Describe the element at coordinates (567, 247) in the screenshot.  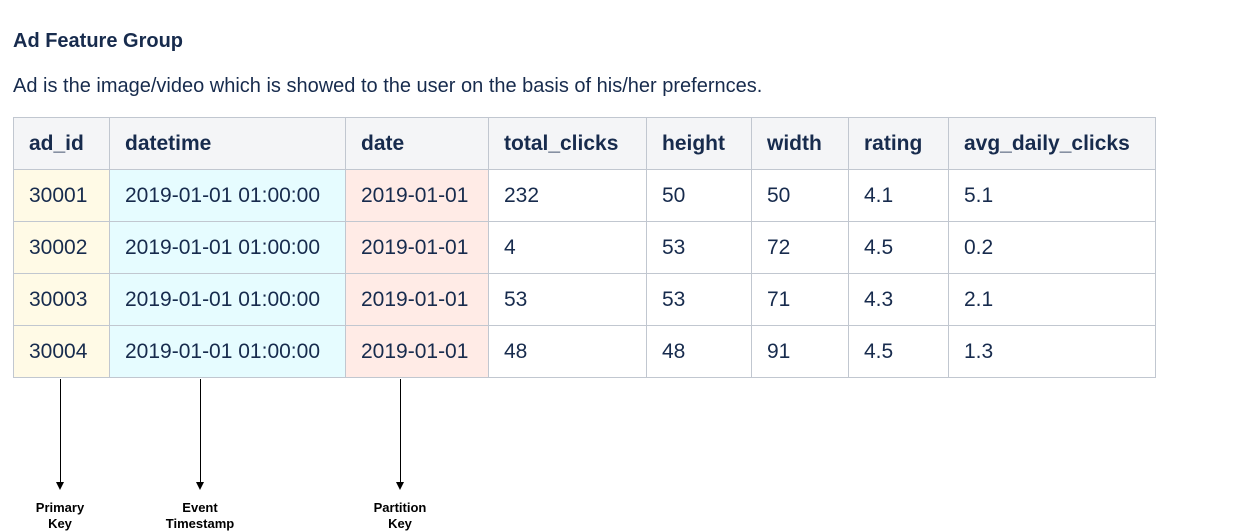
I see `cell-total-clicks: 4` at that location.